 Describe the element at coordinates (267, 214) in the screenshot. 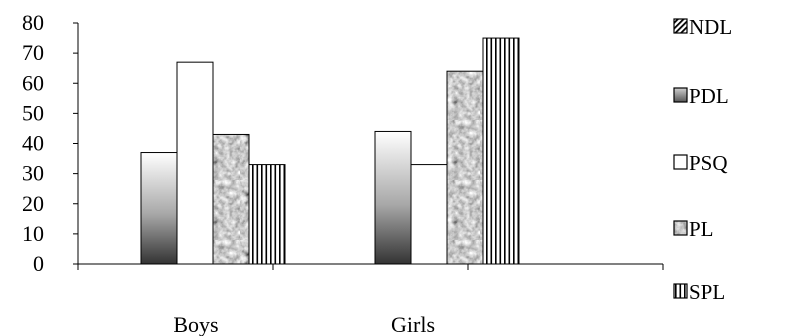

I see `bar-spl-boys` at that location.